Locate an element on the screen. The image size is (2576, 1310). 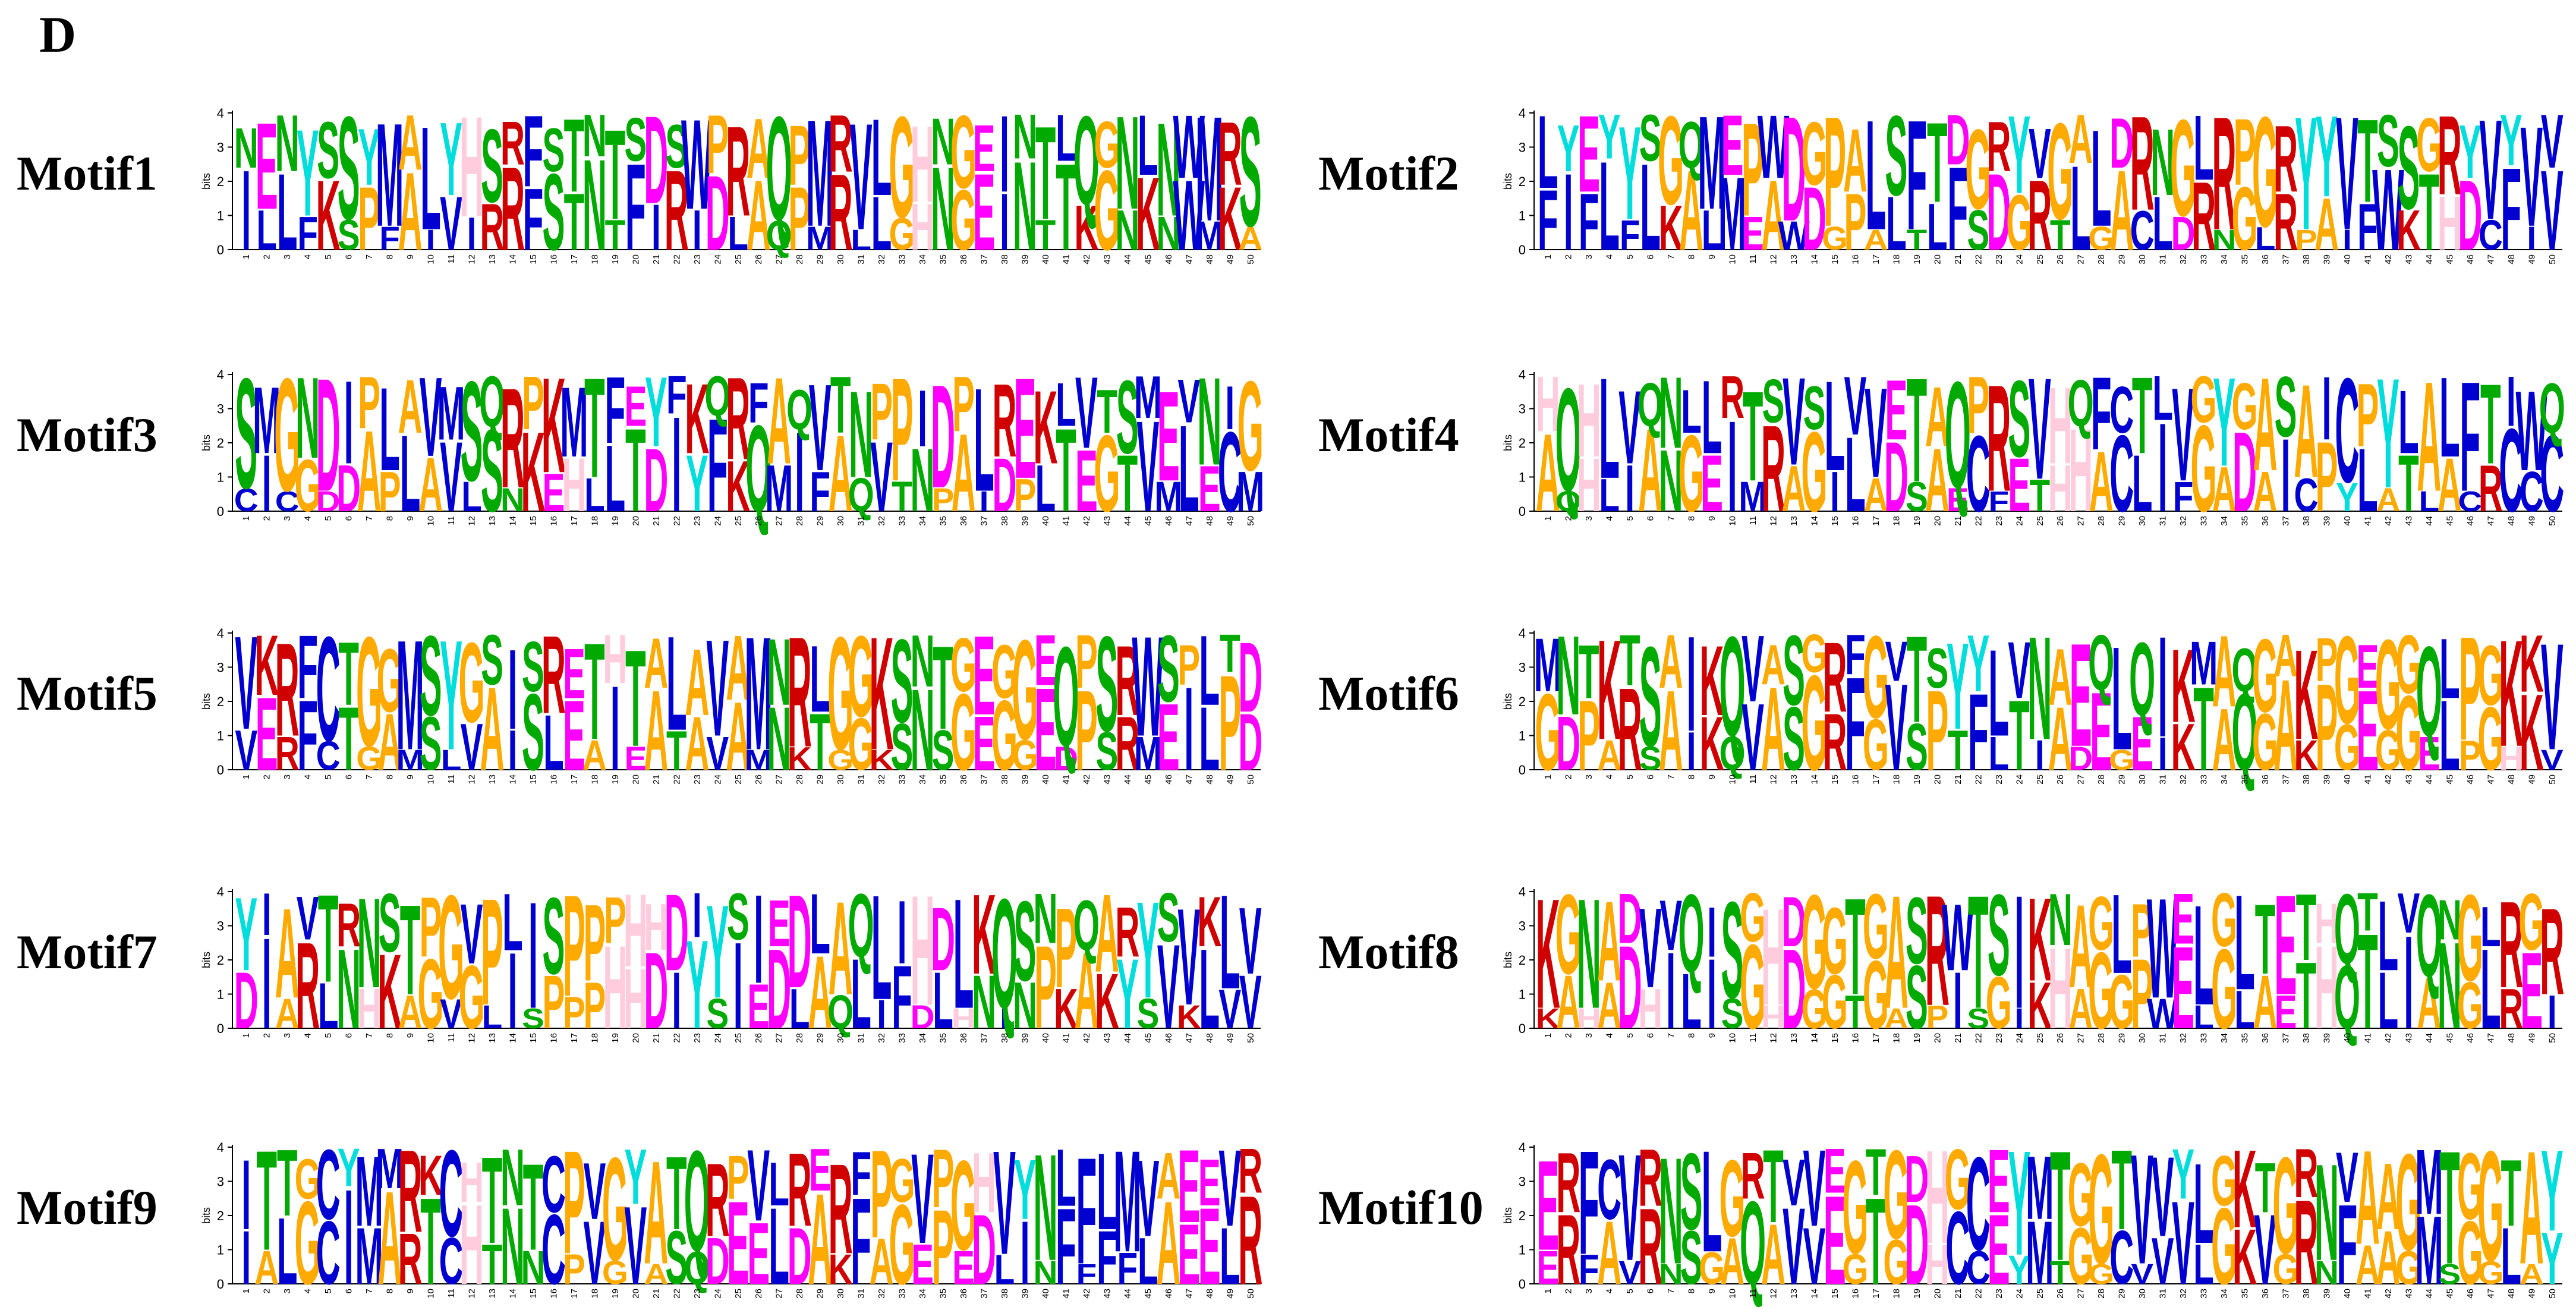
position-tick-label: 5 is located at coordinates (328, 1036).